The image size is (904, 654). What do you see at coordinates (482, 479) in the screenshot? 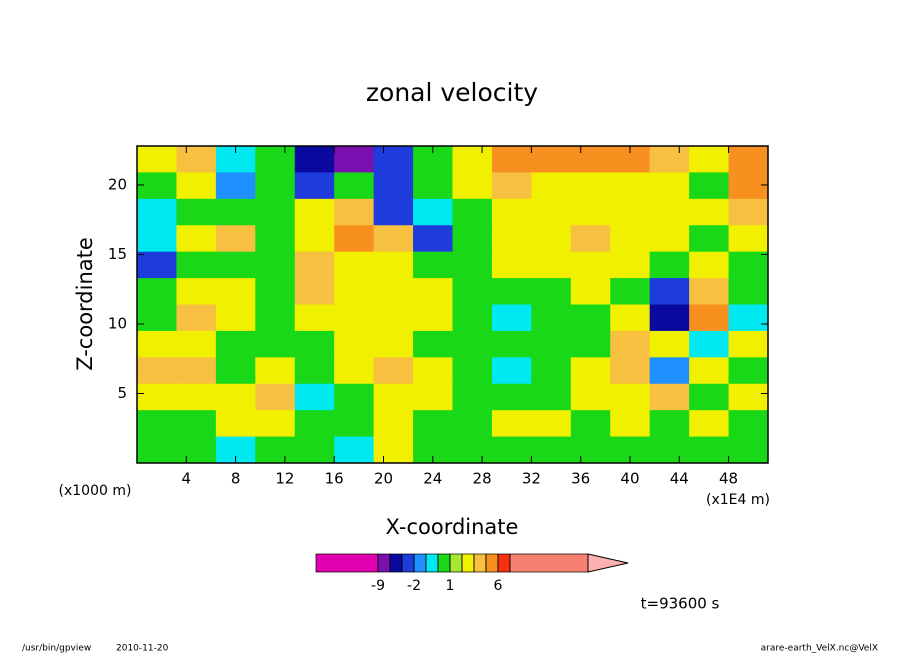
I see `x-tick-label: 28` at bounding box center [482, 479].